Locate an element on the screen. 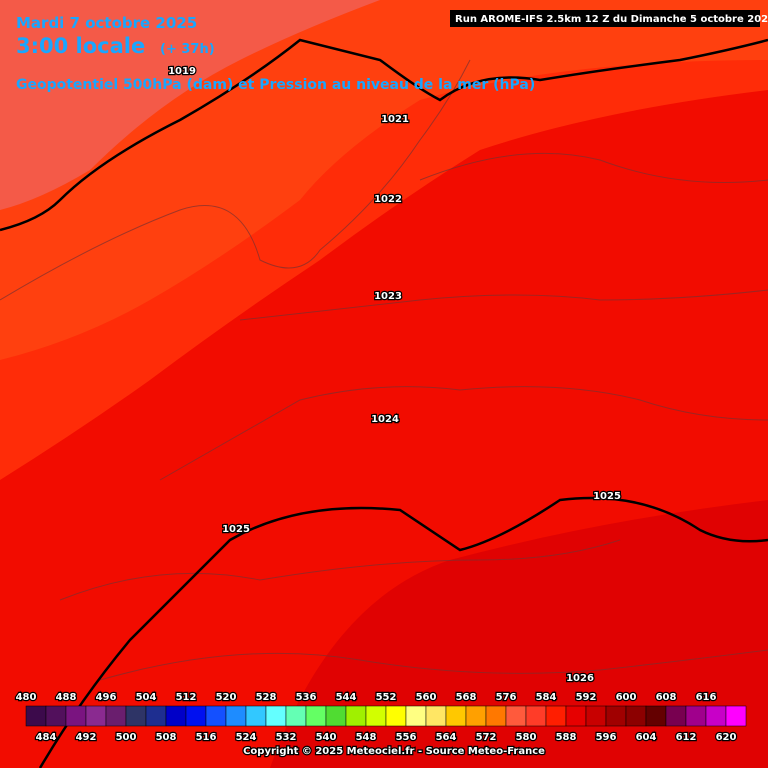  time: 3:00 locale is located at coordinates (80, 46).